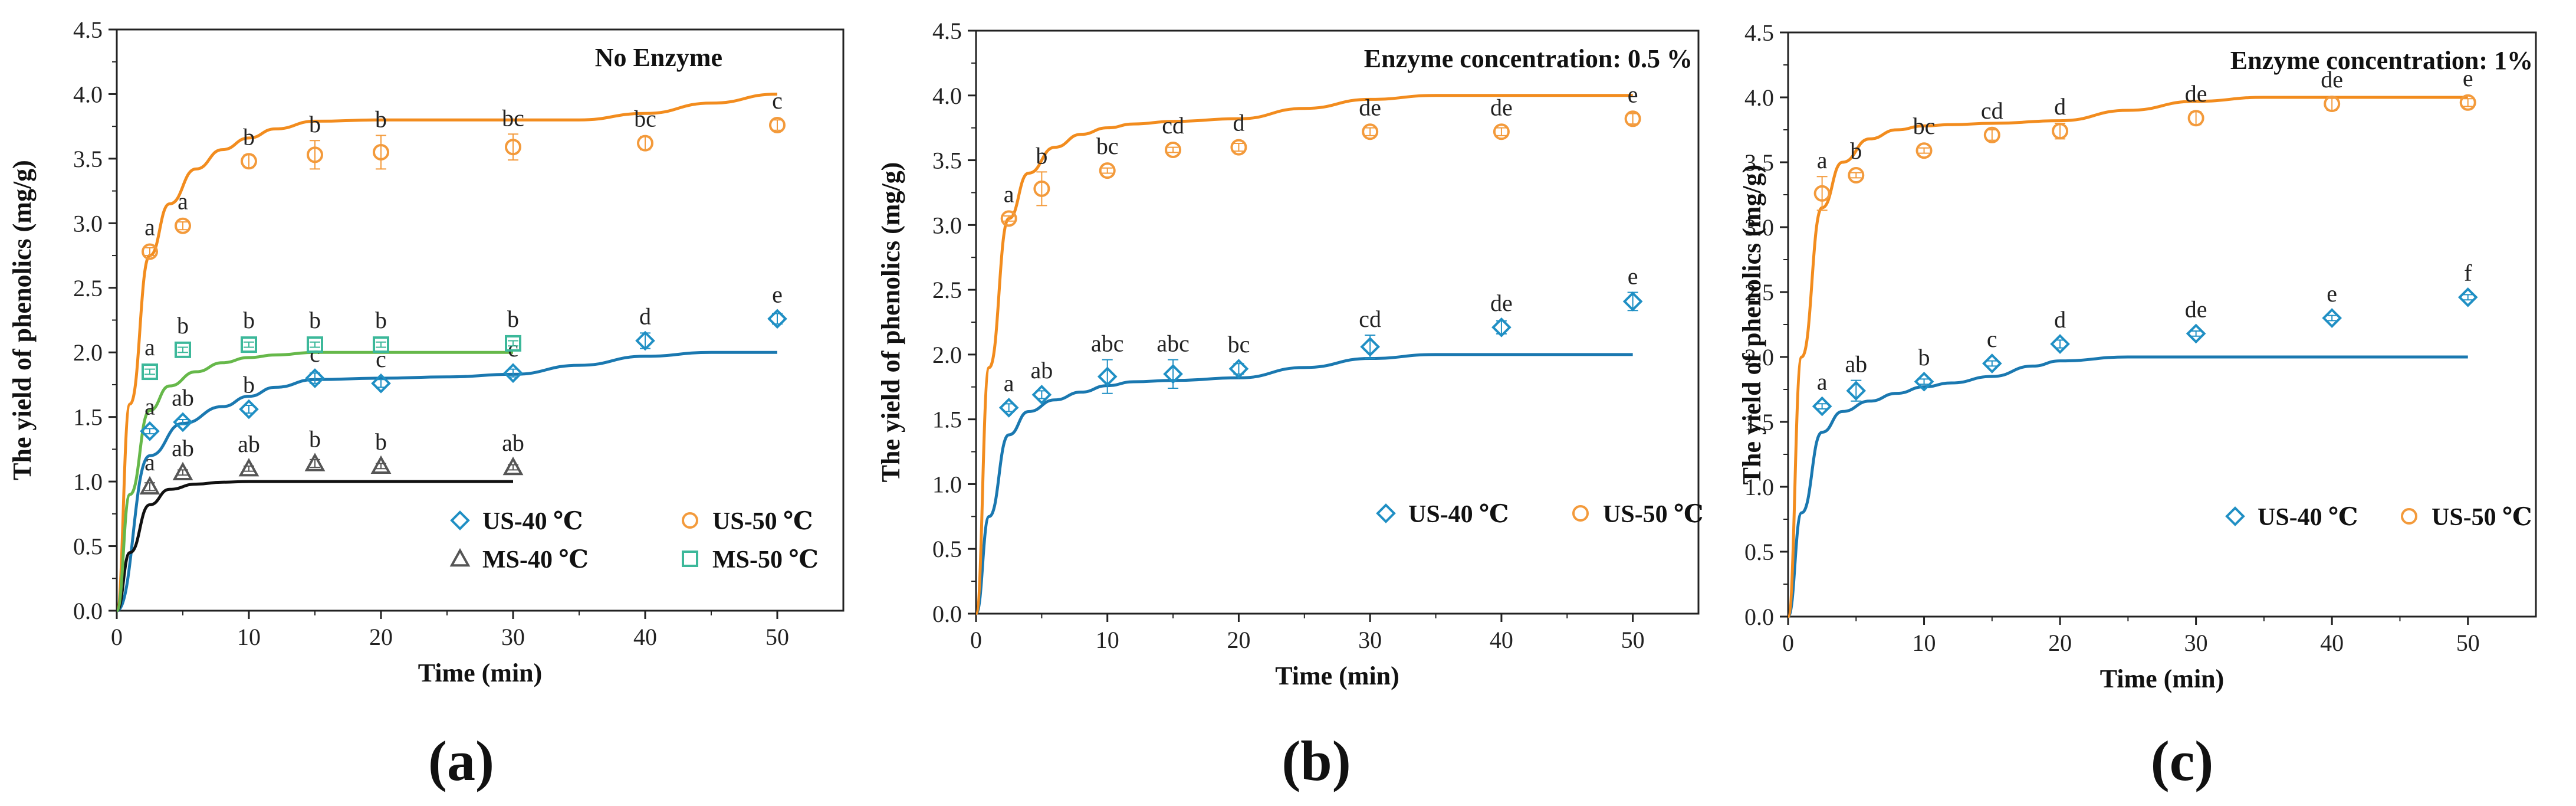 This screenshot has width=2576, height=806. What do you see at coordinates (634, 541) in the screenshot?
I see `legend: US-40 ℃ US-50 ℃ MS-40 ℃ MS-50 ℃` at bounding box center [634, 541].